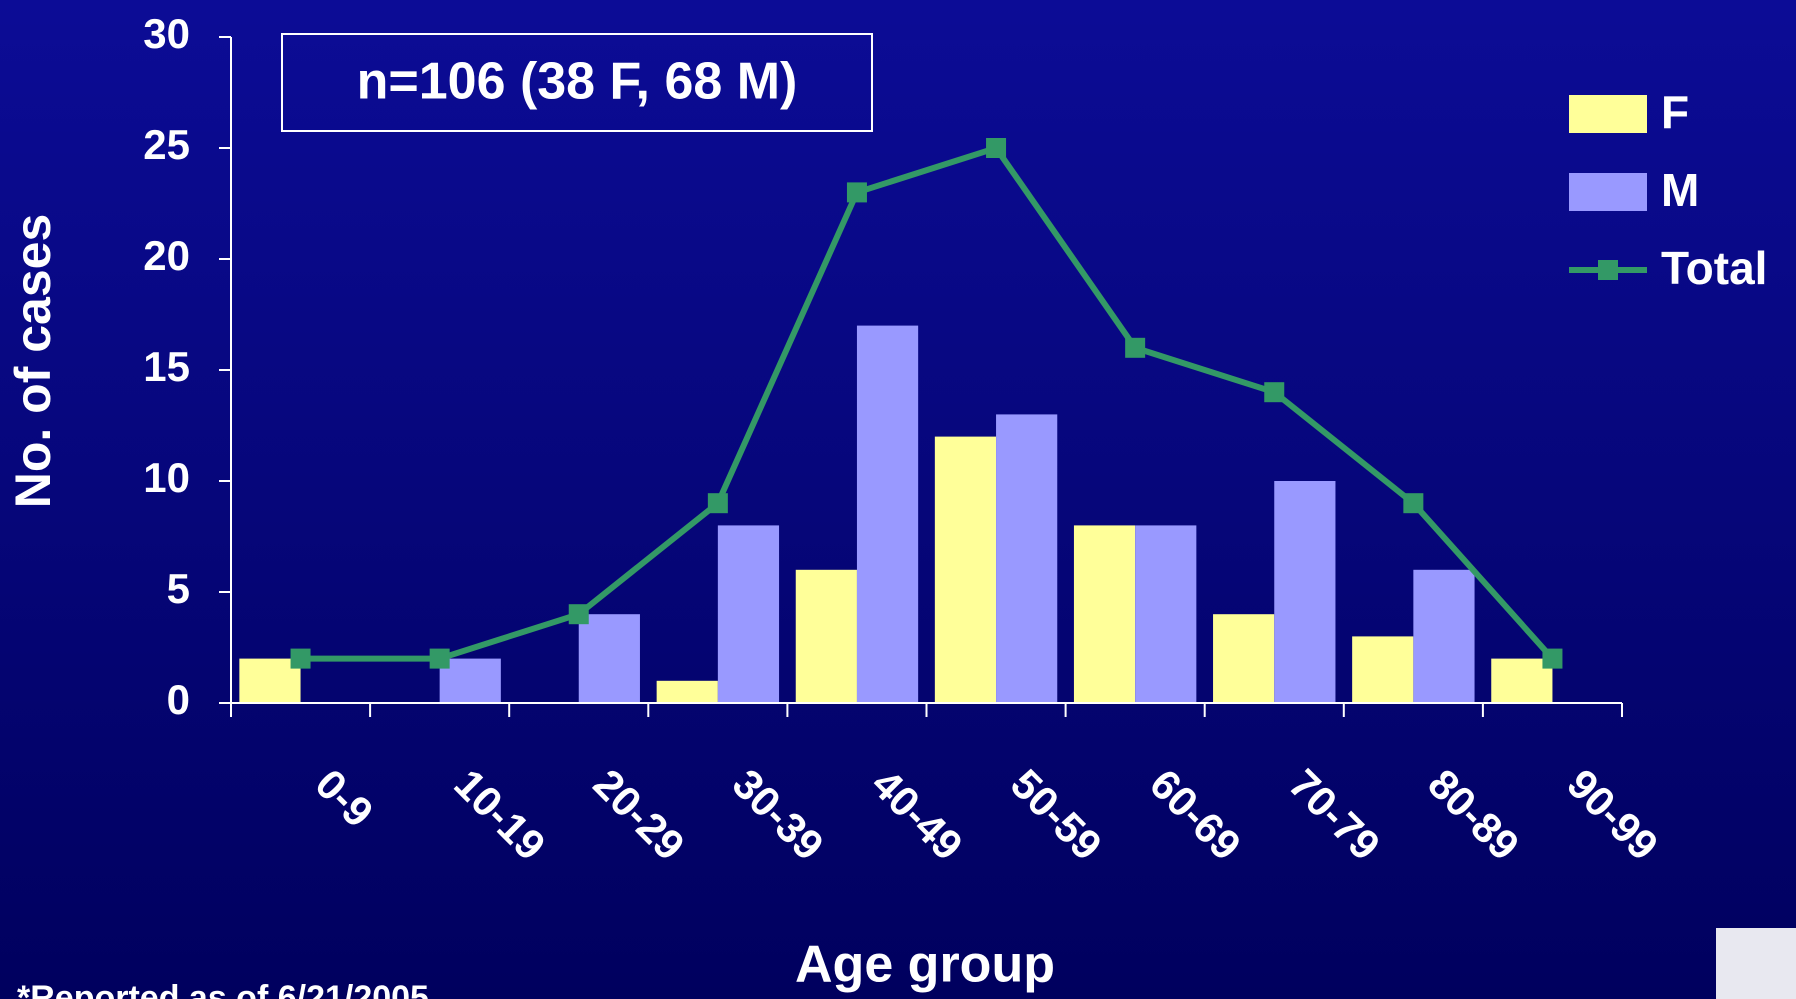 This screenshot has width=1796, height=999. What do you see at coordinates (166, 144) in the screenshot?
I see `y-tick-label: 25` at bounding box center [166, 144].